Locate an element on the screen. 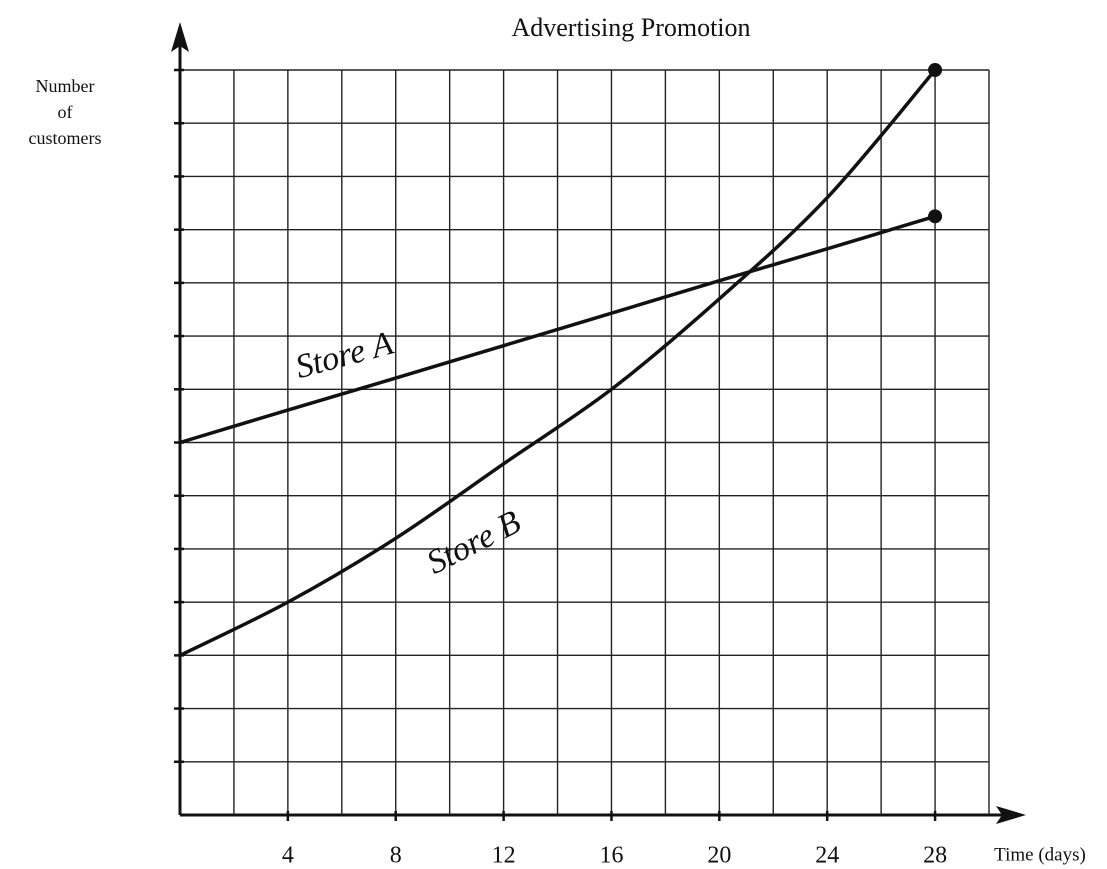 This screenshot has width=1107, height=869. x-tick-label: 12 is located at coordinates (504, 856).